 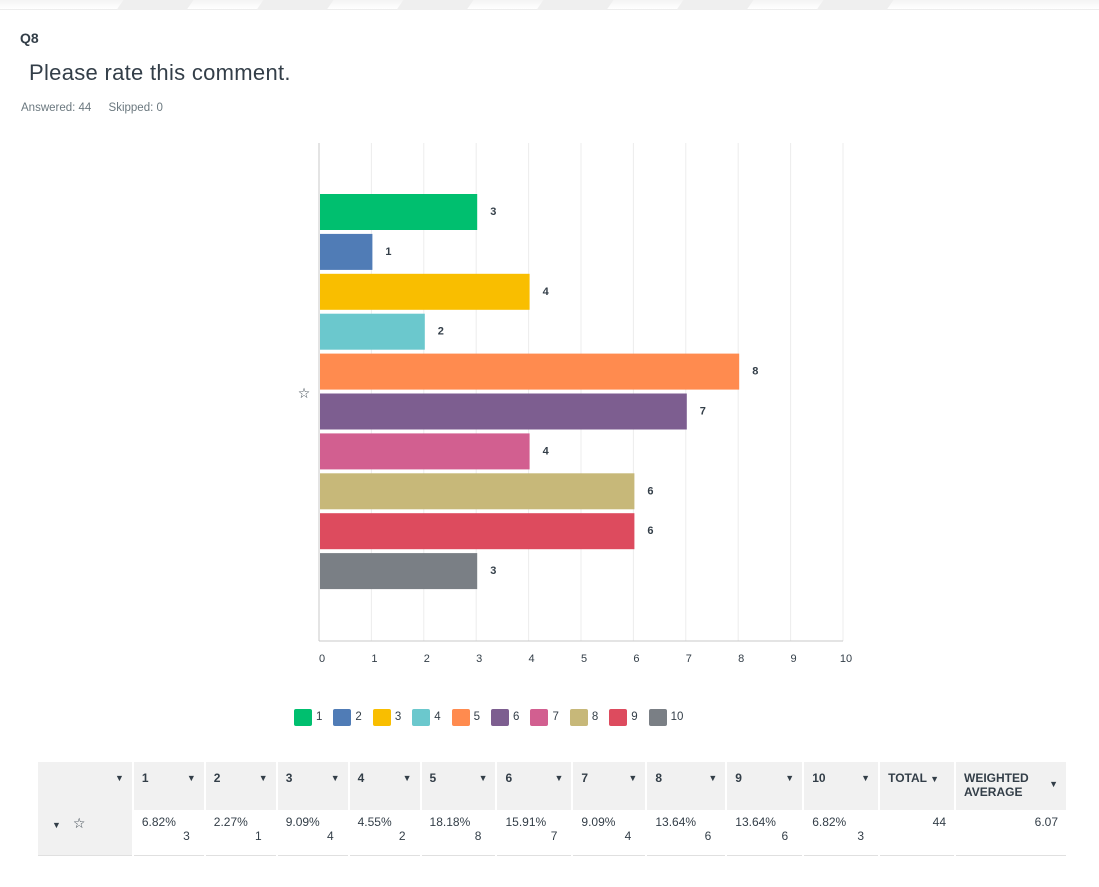 What do you see at coordinates (584, 659) in the screenshot?
I see `x-tick-label: 5` at bounding box center [584, 659].